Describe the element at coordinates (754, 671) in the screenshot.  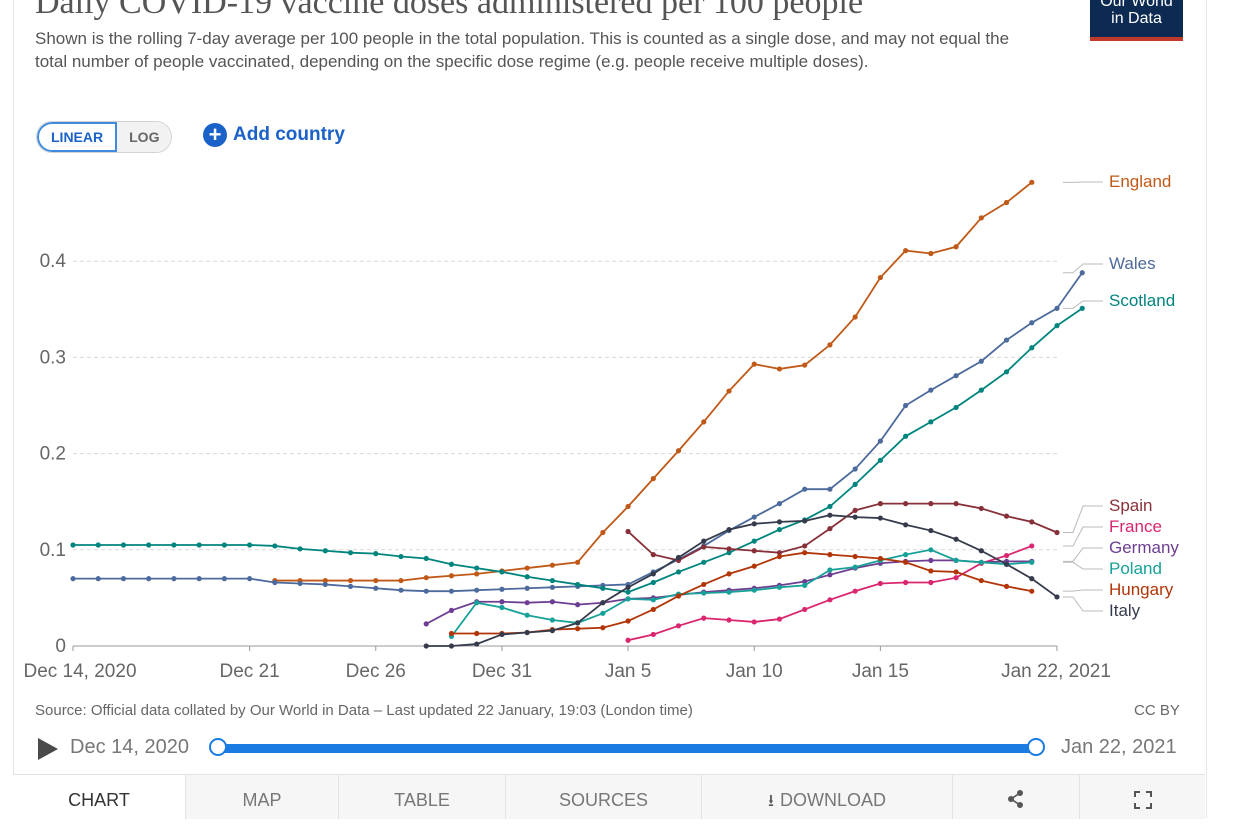
I see `x-tick-label: Jan 10` at that location.